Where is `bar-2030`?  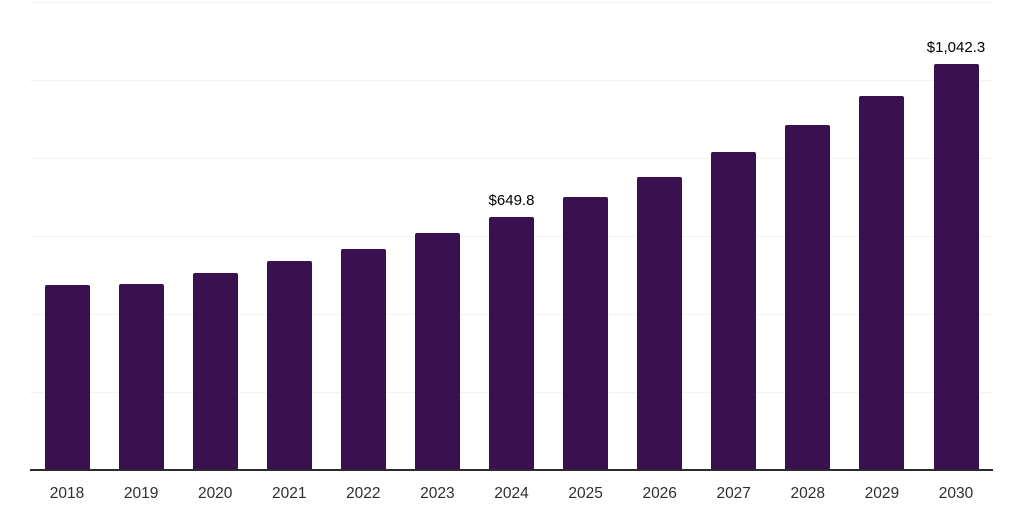 bar-2030 is located at coordinates (956, 266).